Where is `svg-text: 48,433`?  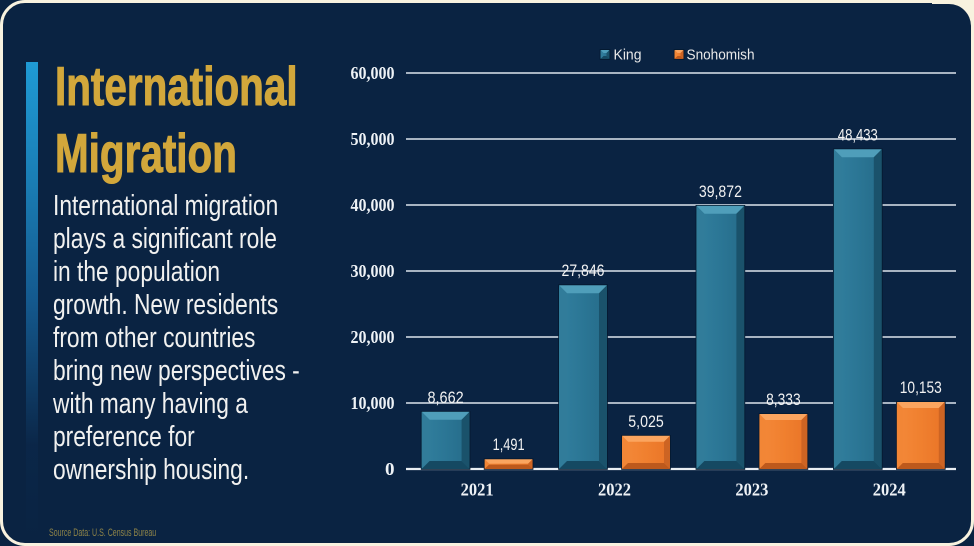 svg-text: 48,433 is located at coordinates (858, 135).